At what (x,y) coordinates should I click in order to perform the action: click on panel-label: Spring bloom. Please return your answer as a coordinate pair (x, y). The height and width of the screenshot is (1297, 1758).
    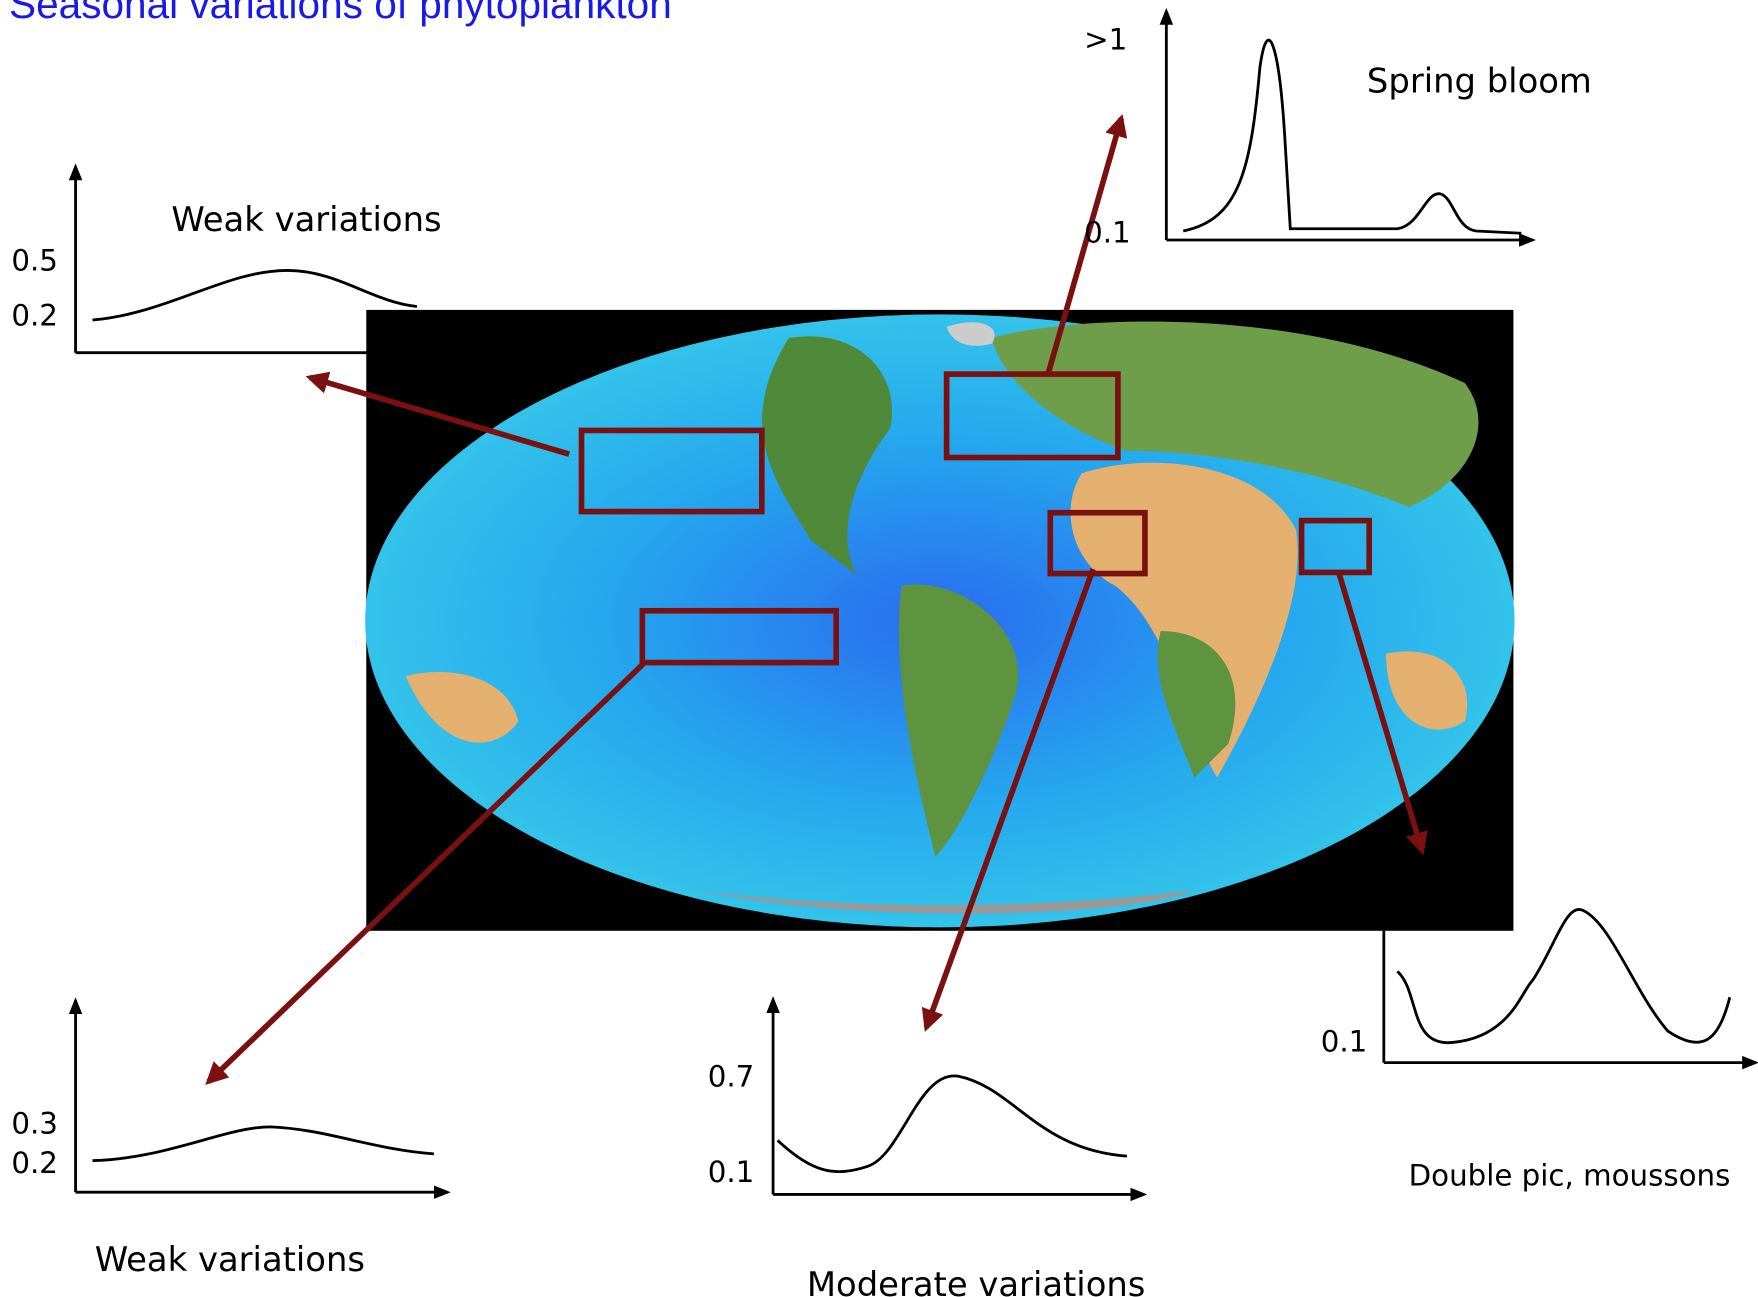
    Looking at the image, I should click on (1479, 80).